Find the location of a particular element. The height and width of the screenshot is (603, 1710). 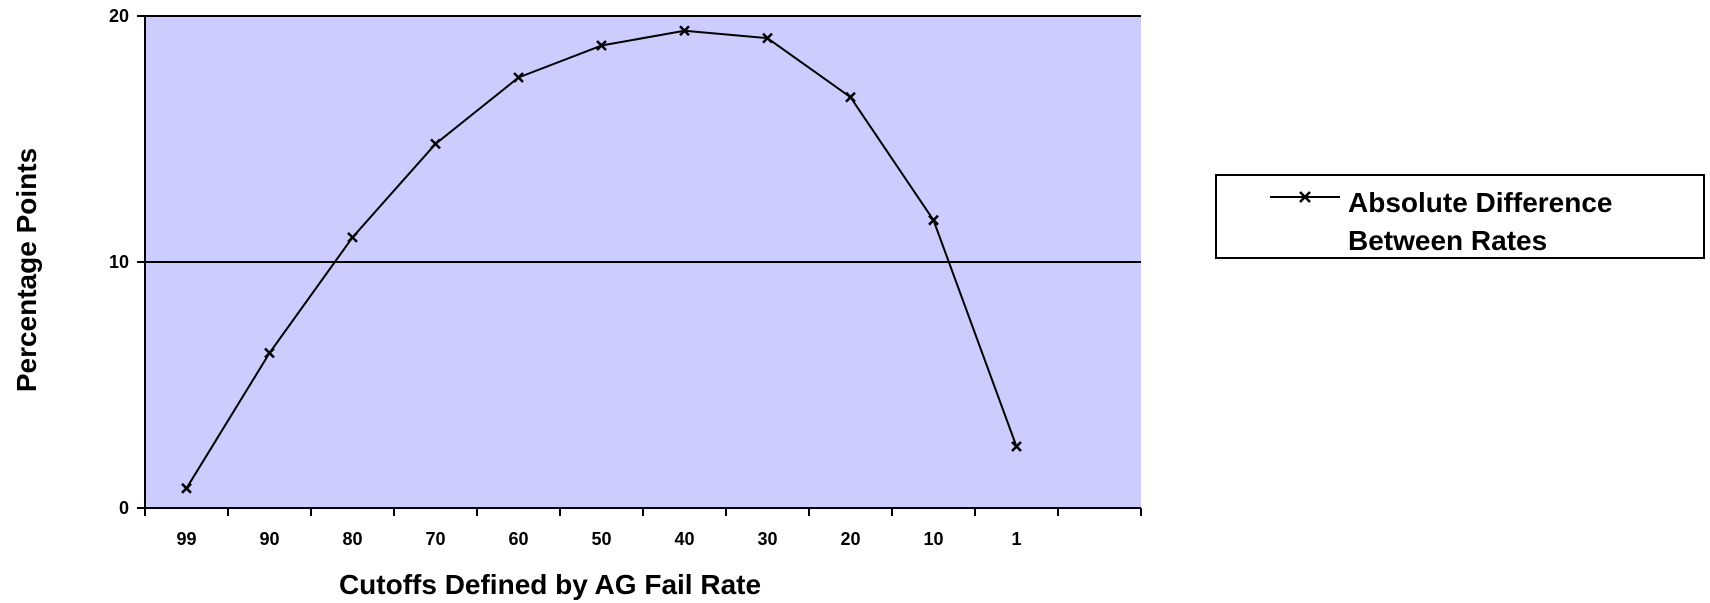

x-tick-label: 50 is located at coordinates (601, 539).